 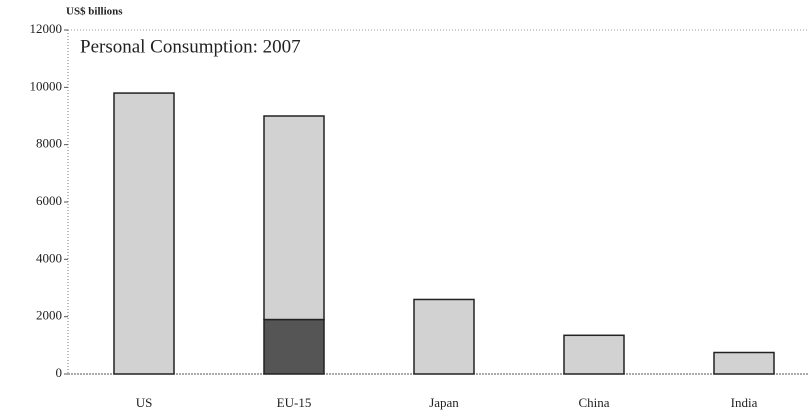 I want to click on y-axis-label: US$ billions, so click(x=94, y=12).